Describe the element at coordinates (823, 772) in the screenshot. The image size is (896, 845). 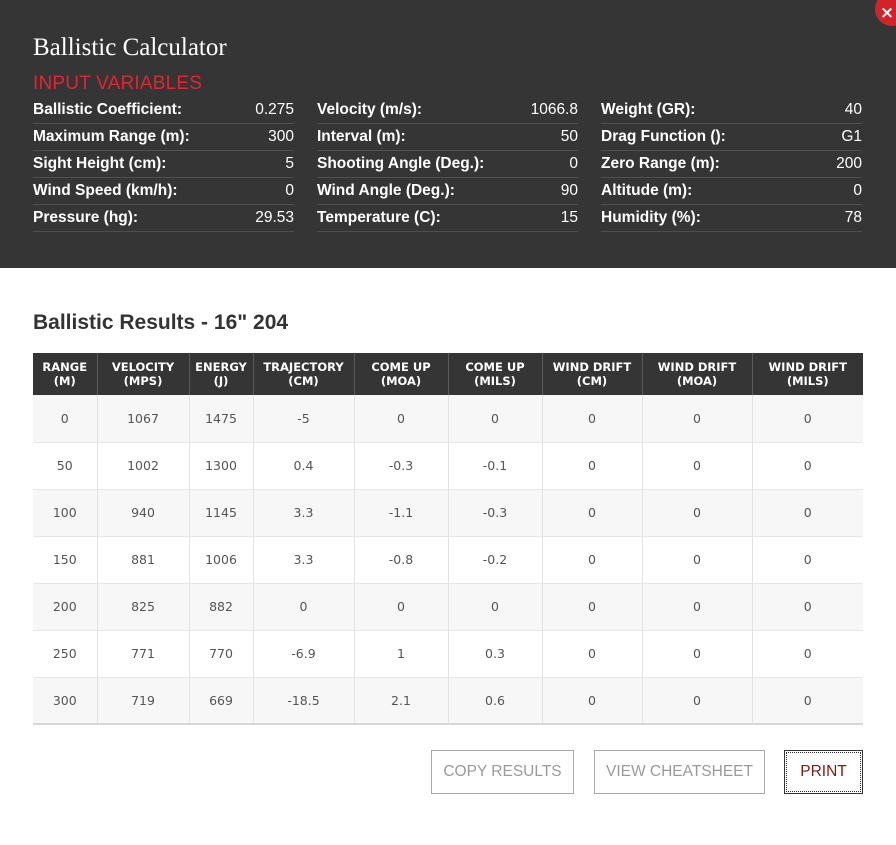
I see `print-button: PRINT` at that location.